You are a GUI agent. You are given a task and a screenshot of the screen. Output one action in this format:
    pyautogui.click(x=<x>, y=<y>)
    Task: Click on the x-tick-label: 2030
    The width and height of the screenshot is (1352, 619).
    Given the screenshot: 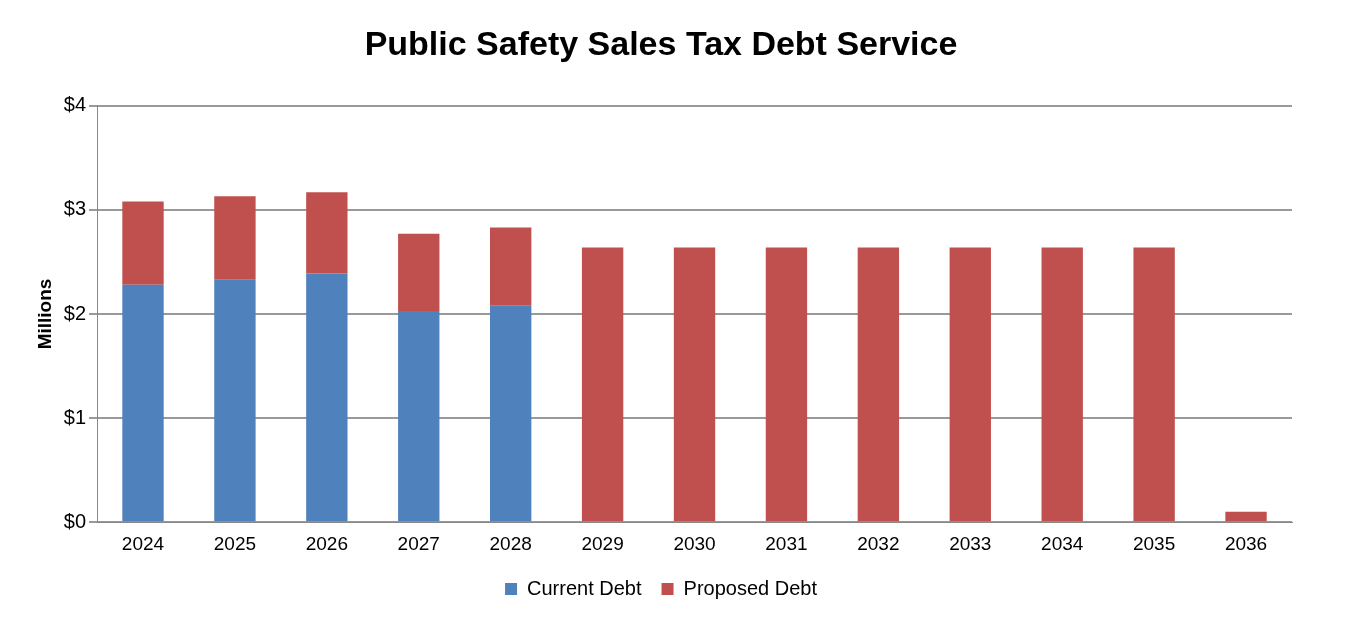 What is the action you would take?
    pyautogui.click(x=694, y=543)
    